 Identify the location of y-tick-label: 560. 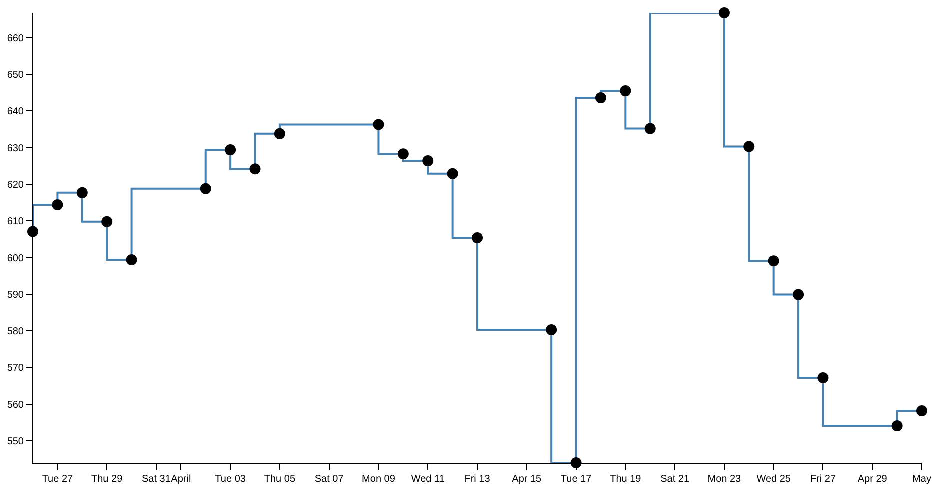
(15, 405).